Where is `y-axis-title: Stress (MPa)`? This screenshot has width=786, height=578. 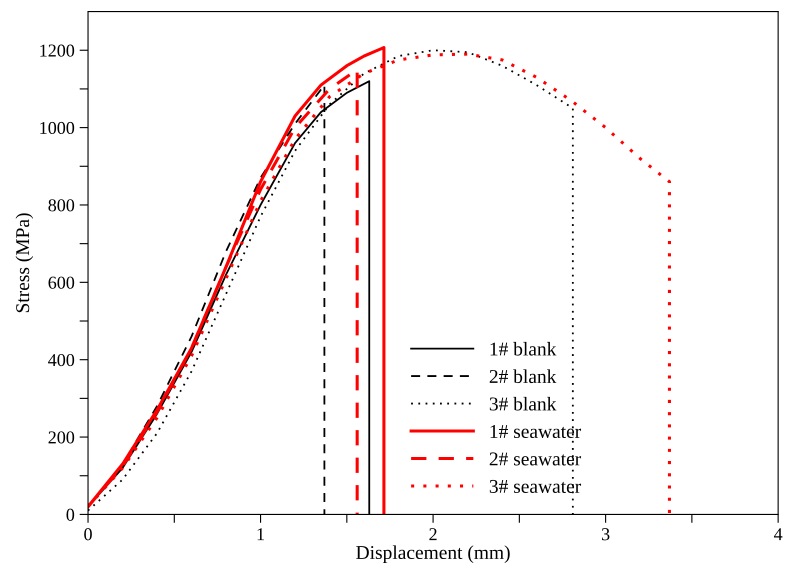
y-axis-title: Stress (MPa) is located at coordinates (25, 262).